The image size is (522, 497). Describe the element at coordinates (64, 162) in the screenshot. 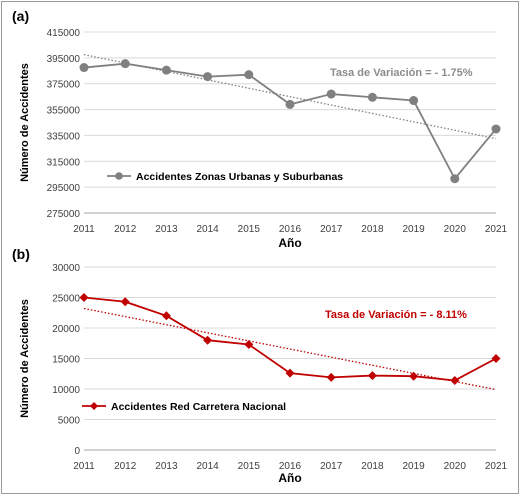

I see `y-tick-label: 315000` at that location.